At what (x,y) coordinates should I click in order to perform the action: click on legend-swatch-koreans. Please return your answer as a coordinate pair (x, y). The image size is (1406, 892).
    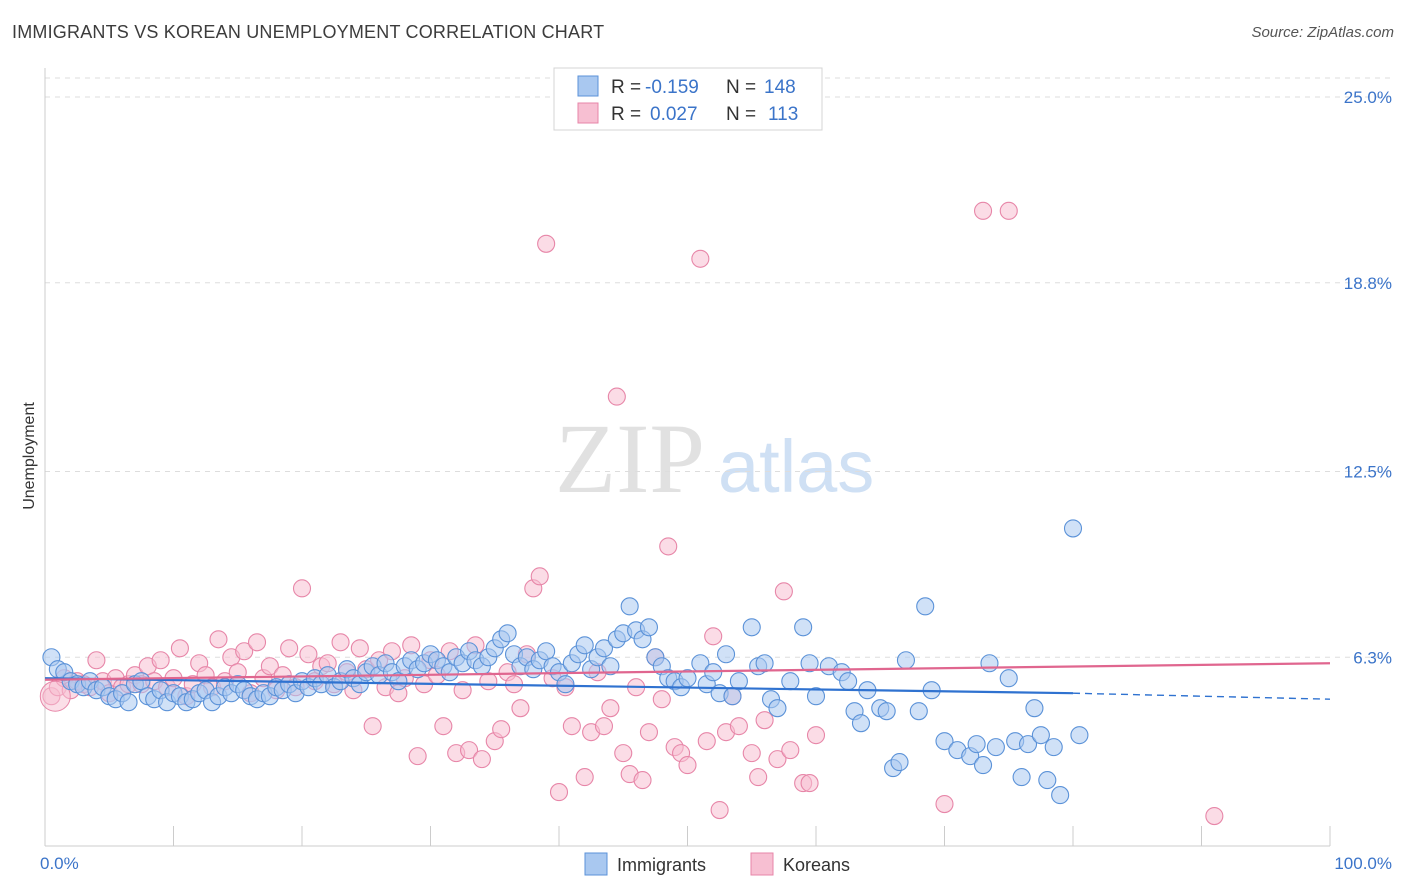
    Looking at the image, I should click on (588, 113).